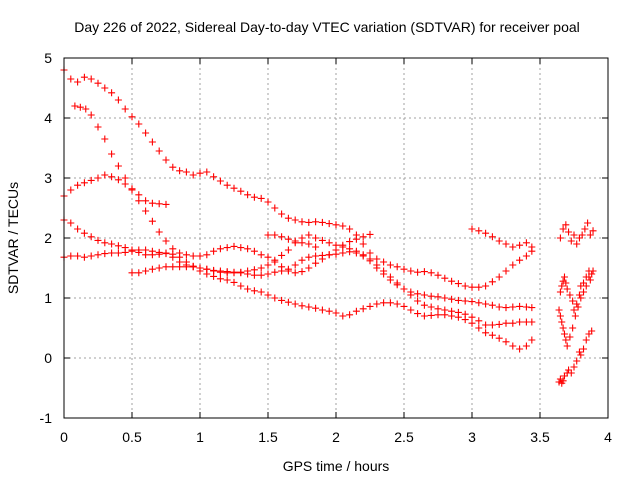 The image size is (640, 480). Describe the element at coordinates (575, 357) in the screenshot. I see `series-s12` at that location.